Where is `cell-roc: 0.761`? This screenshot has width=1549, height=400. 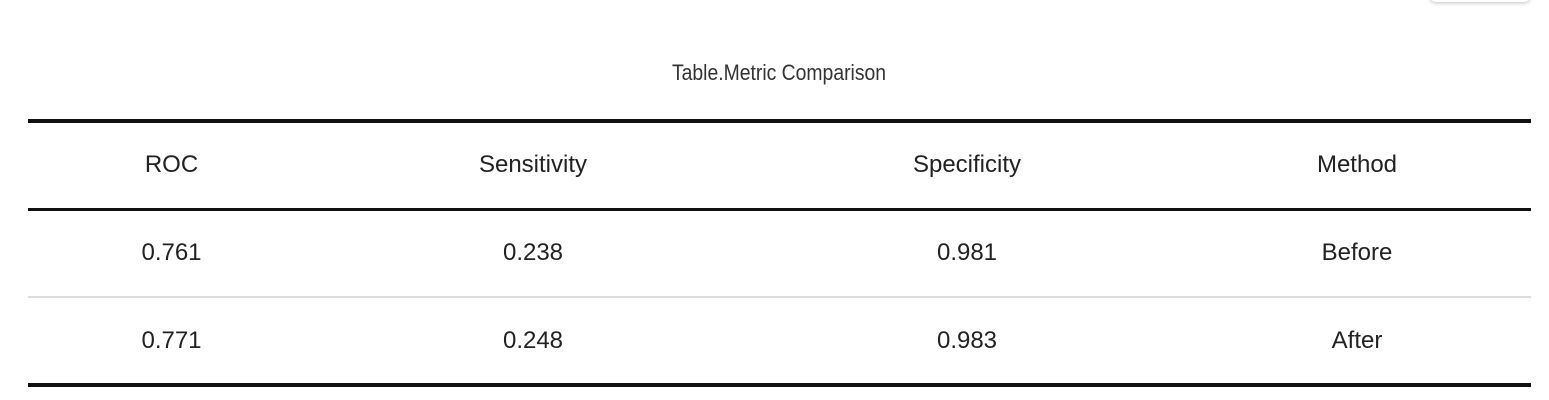
cell-roc: 0.761 is located at coordinates (171, 253).